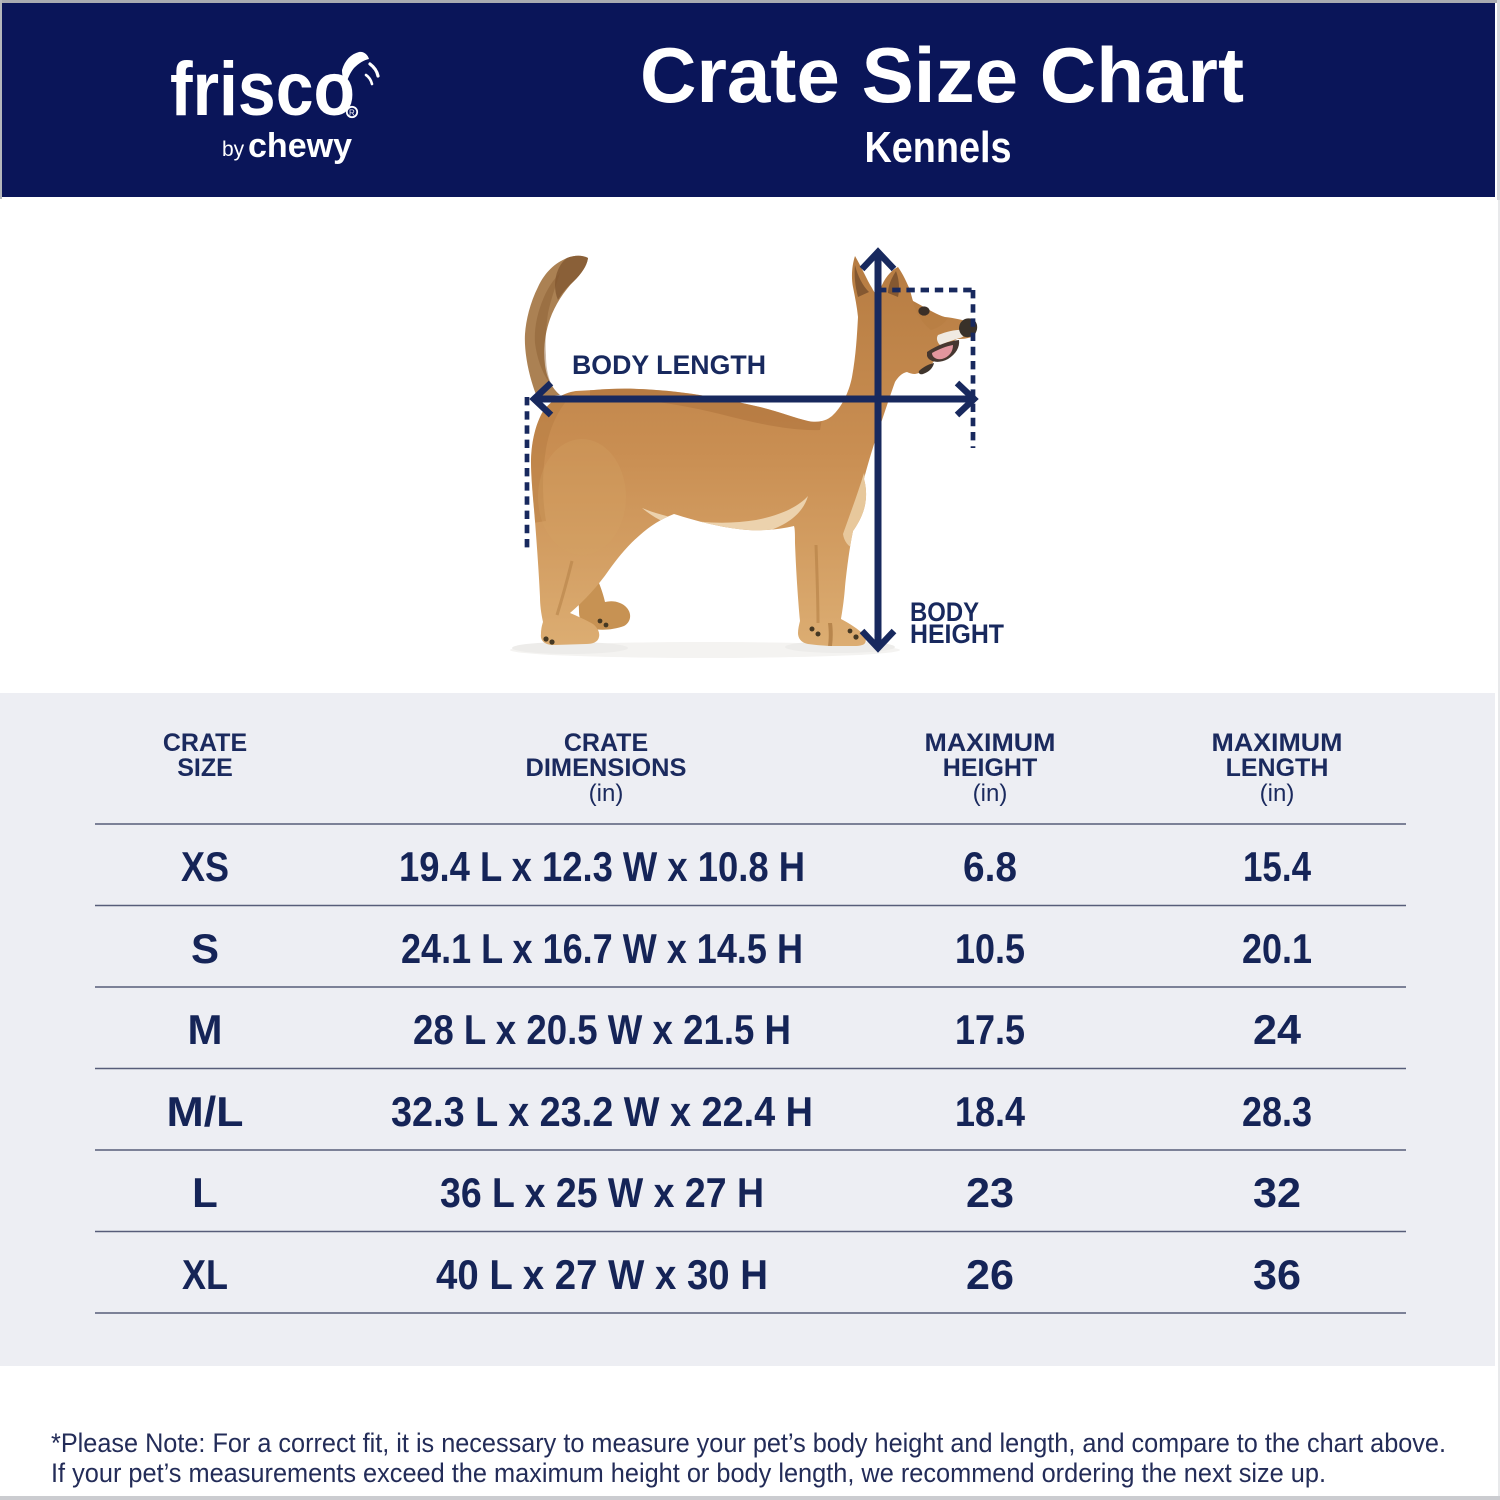 Image resolution: width=1500 pixels, height=1500 pixels. What do you see at coordinates (990, 1192) in the screenshot?
I see `svg-text: 23` at bounding box center [990, 1192].